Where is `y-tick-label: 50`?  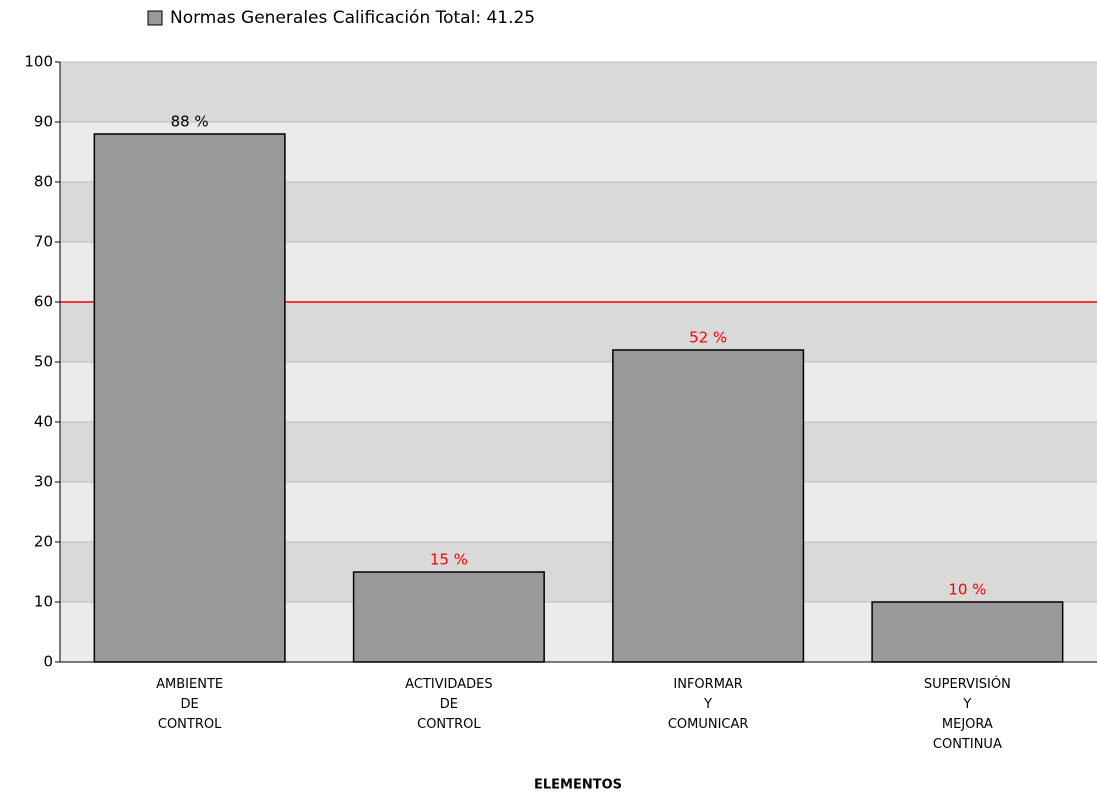 y-tick-label: 50 is located at coordinates (43, 362).